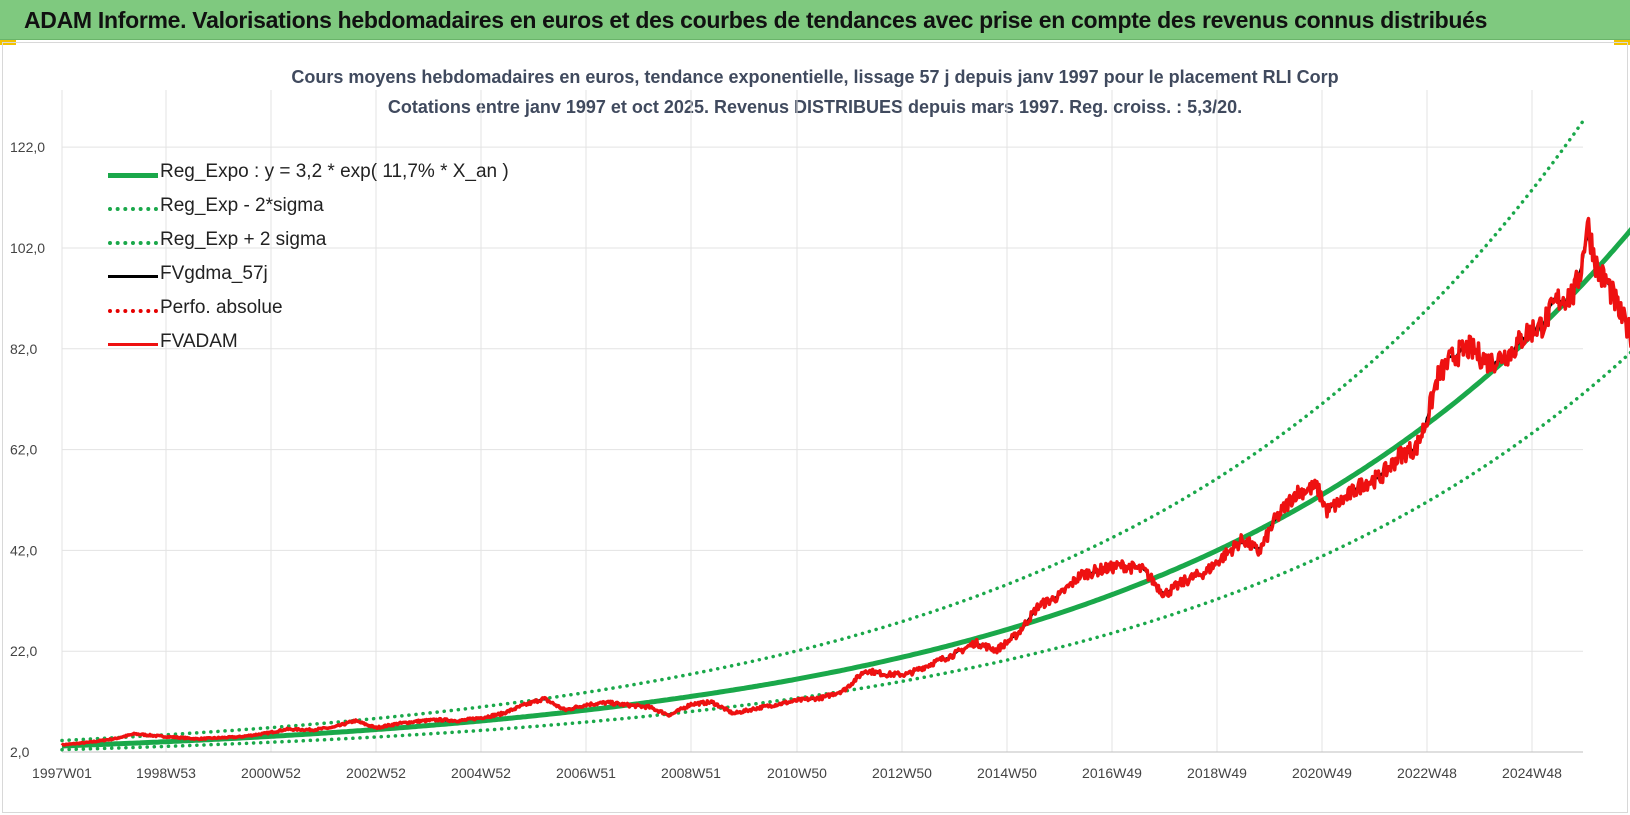 Image resolution: width=1630 pixels, height=815 pixels. I want to click on x-tick-label: 2008W51, so click(691, 773).